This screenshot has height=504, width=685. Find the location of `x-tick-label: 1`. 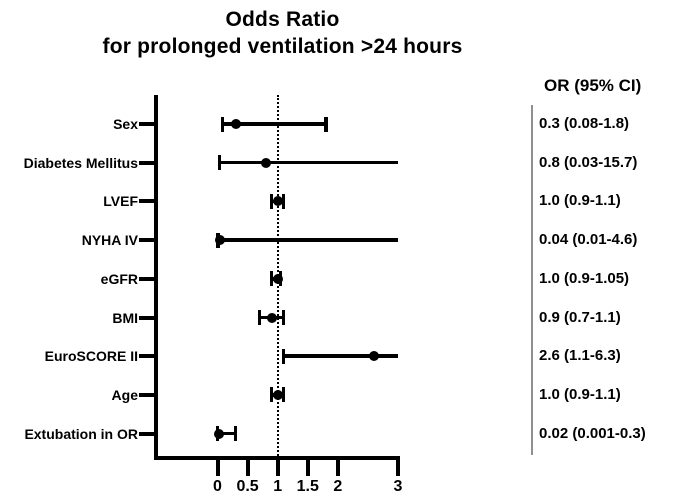

x-tick-label: 1 is located at coordinates (278, 486).